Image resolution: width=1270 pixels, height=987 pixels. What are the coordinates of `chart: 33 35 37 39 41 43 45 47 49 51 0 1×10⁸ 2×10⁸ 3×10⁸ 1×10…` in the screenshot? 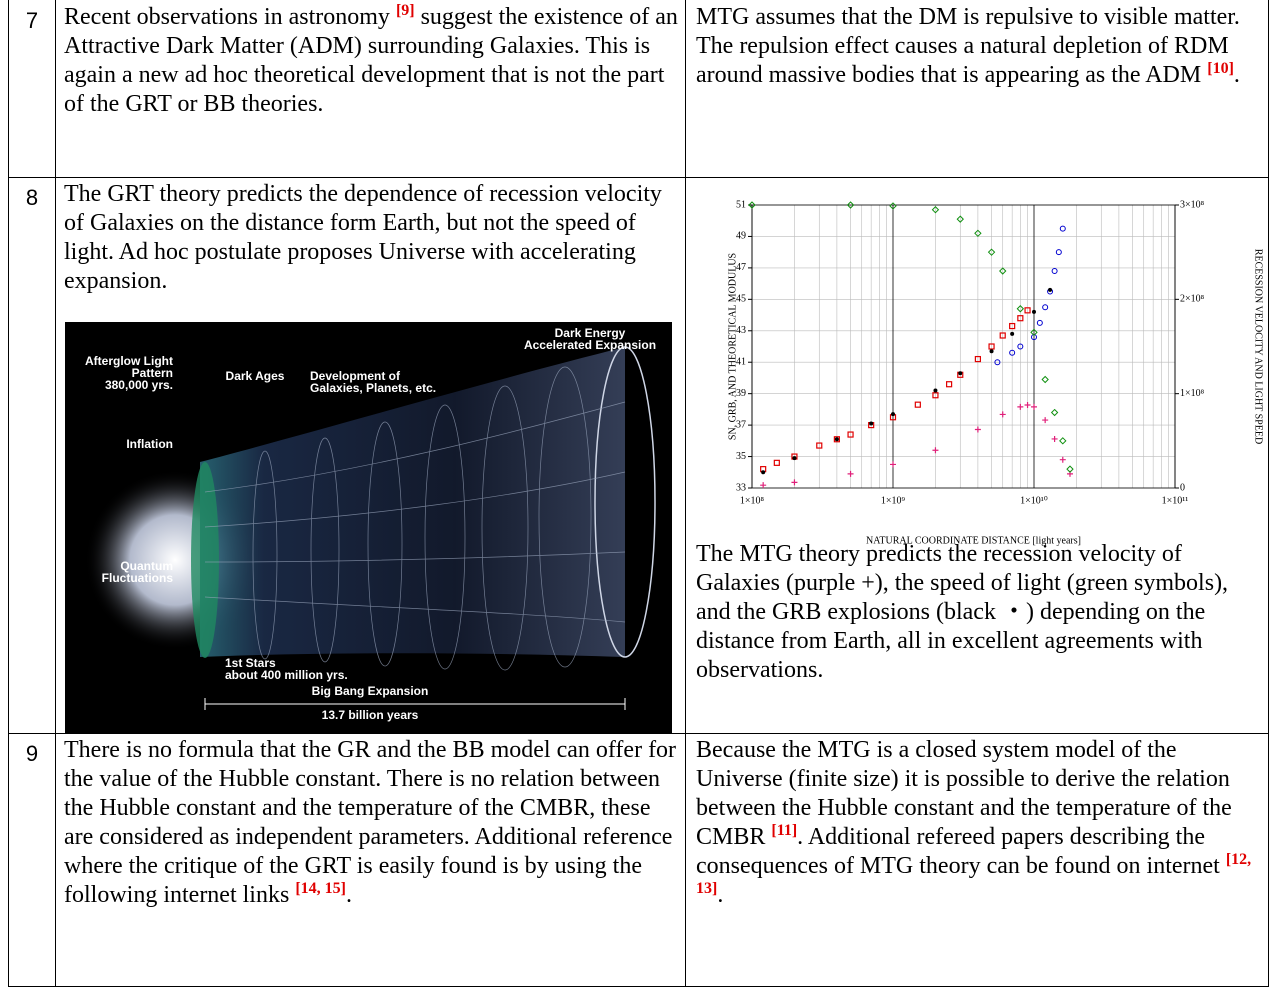 It's located at (995, 372).